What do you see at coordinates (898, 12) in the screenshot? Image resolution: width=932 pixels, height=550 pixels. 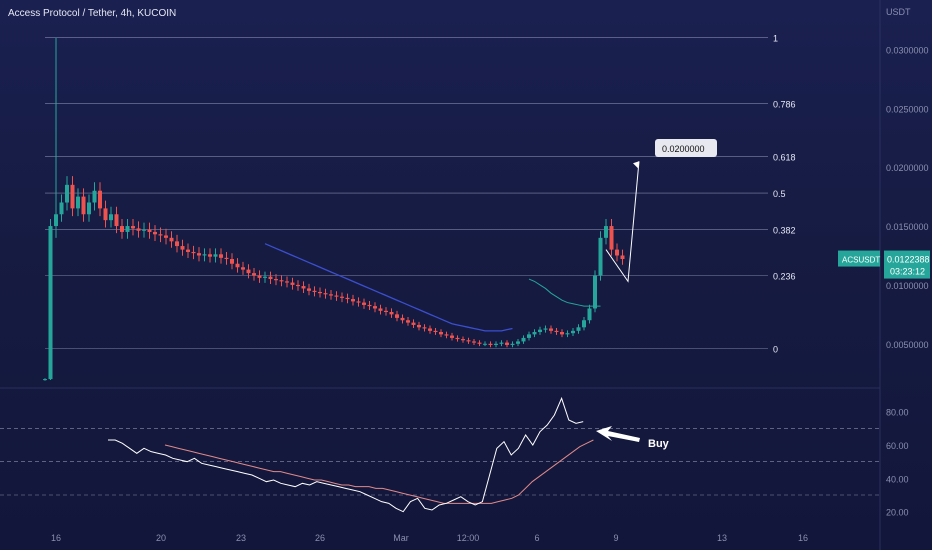 I see `currency-label: USDT` at bounding box center [898, 12].